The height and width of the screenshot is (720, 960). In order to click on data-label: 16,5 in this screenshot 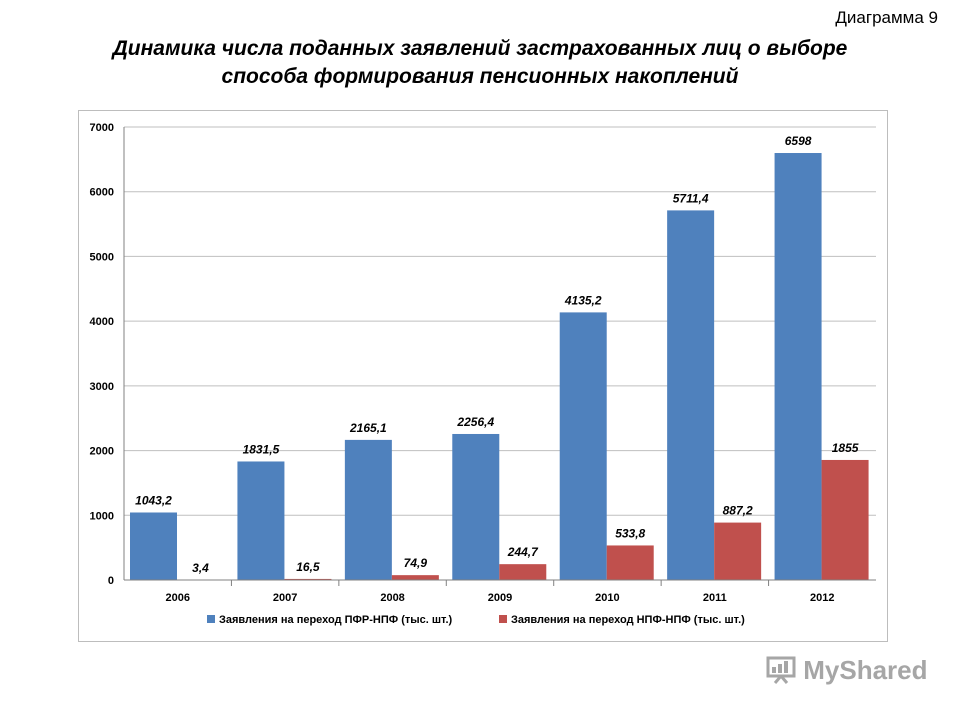, I will do `click(308, 567)`.